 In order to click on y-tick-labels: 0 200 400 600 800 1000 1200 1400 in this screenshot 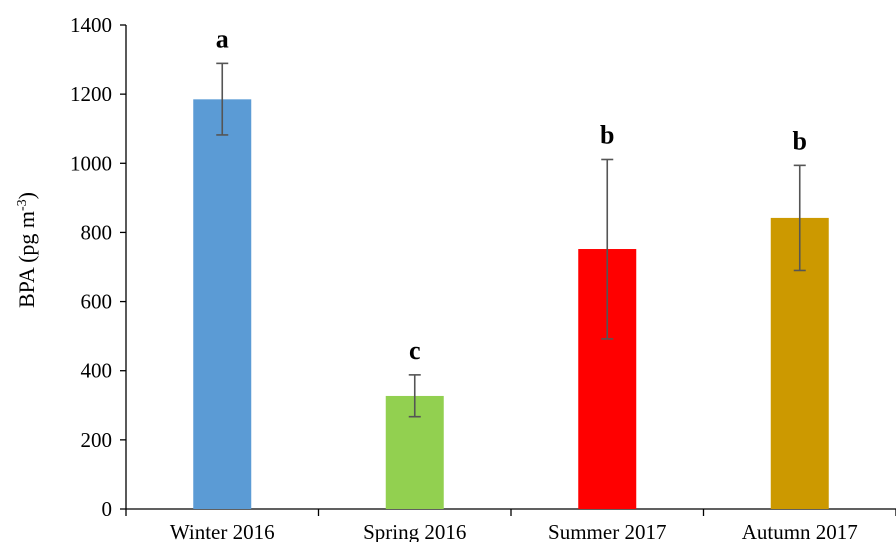, I will do `click(91, 267)`.